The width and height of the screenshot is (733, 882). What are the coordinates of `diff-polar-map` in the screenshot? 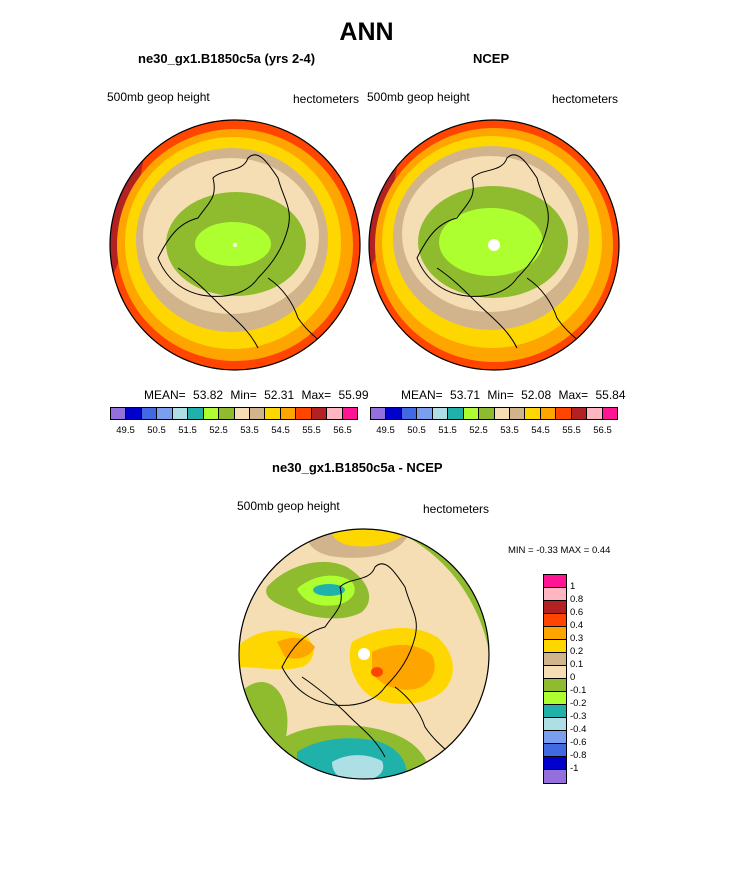 It's located at (364, 654).